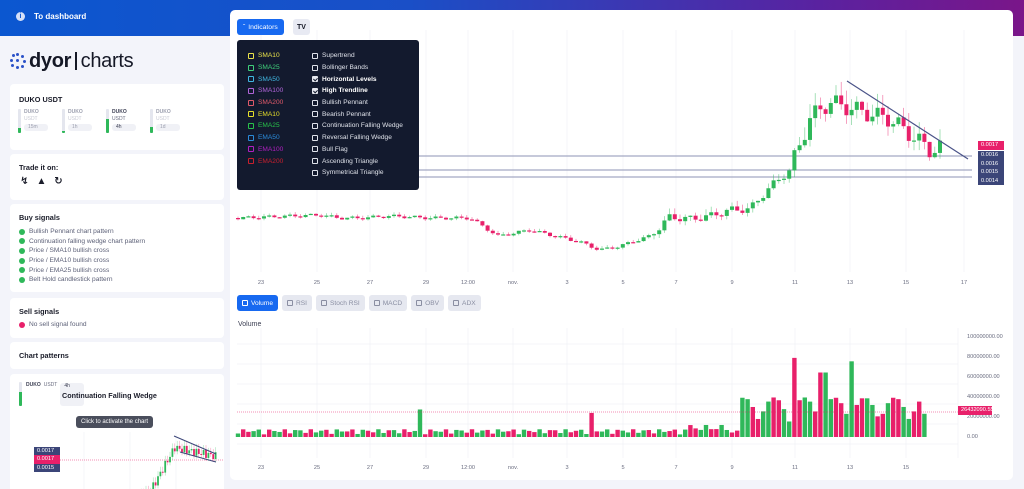 This screenshot has height=489, width=1024. What do you see at coordinates (357, 79) in the screenshot?
I see `indicator-horizontal-levels: Horizontal Levels` at bounding box center [357, 79].